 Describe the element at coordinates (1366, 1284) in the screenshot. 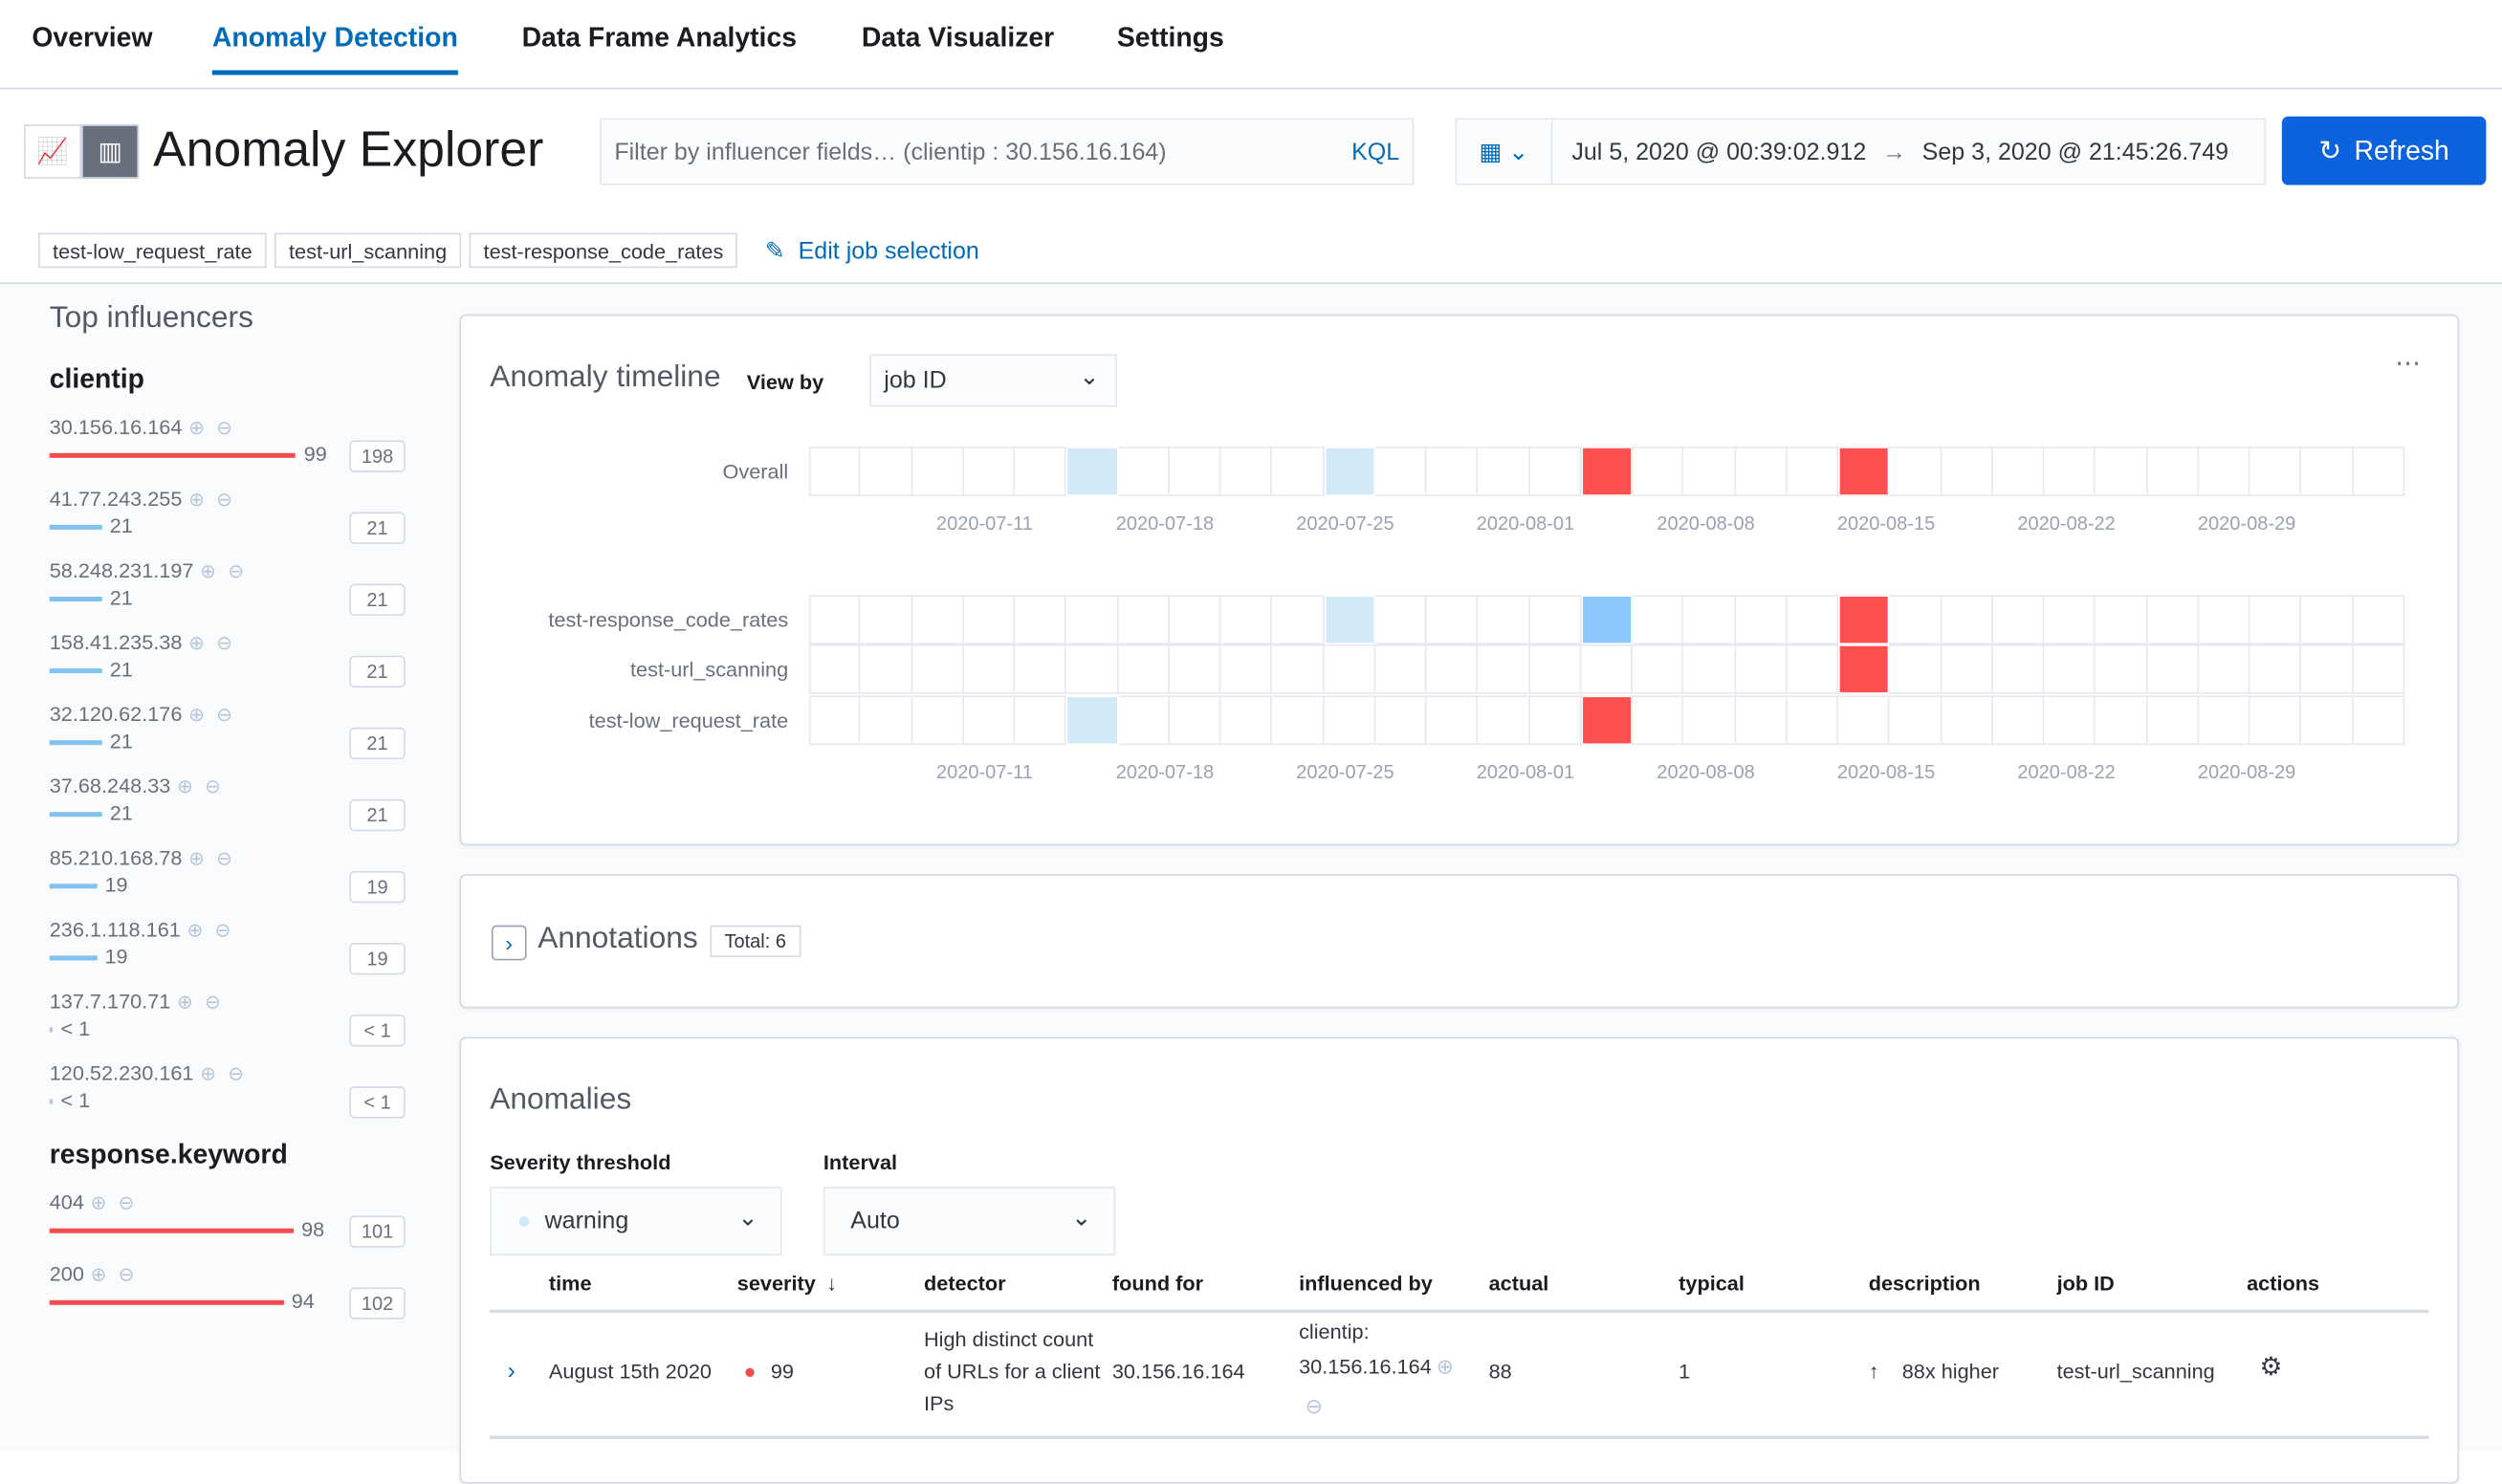

I see `column-header-influenced-by: influenced by` at that location.